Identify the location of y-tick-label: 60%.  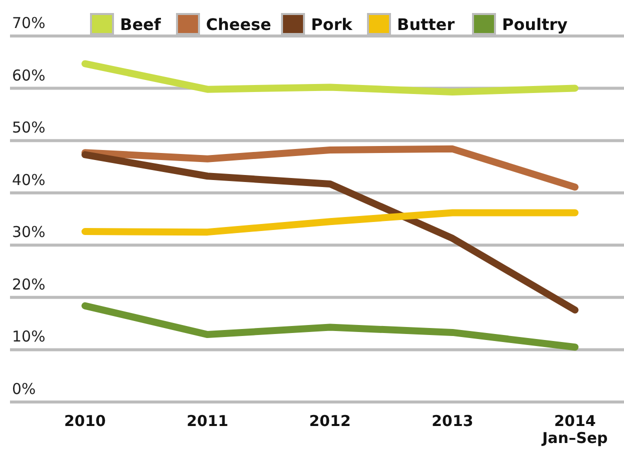
(29, 75).